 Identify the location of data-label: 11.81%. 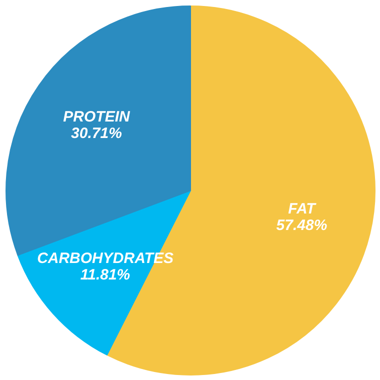
(105, 275).